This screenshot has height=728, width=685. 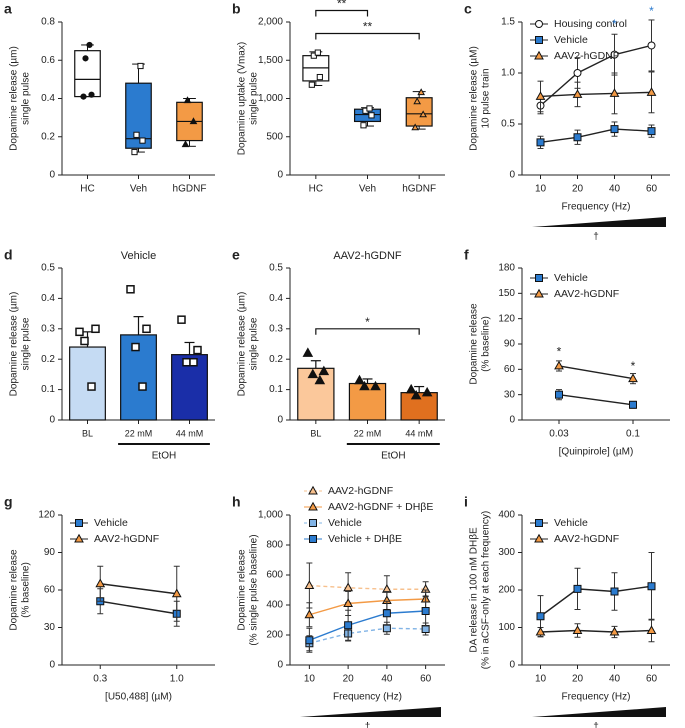 I want to click on y-tick-label: 0.8, so click(x=48, y=22).